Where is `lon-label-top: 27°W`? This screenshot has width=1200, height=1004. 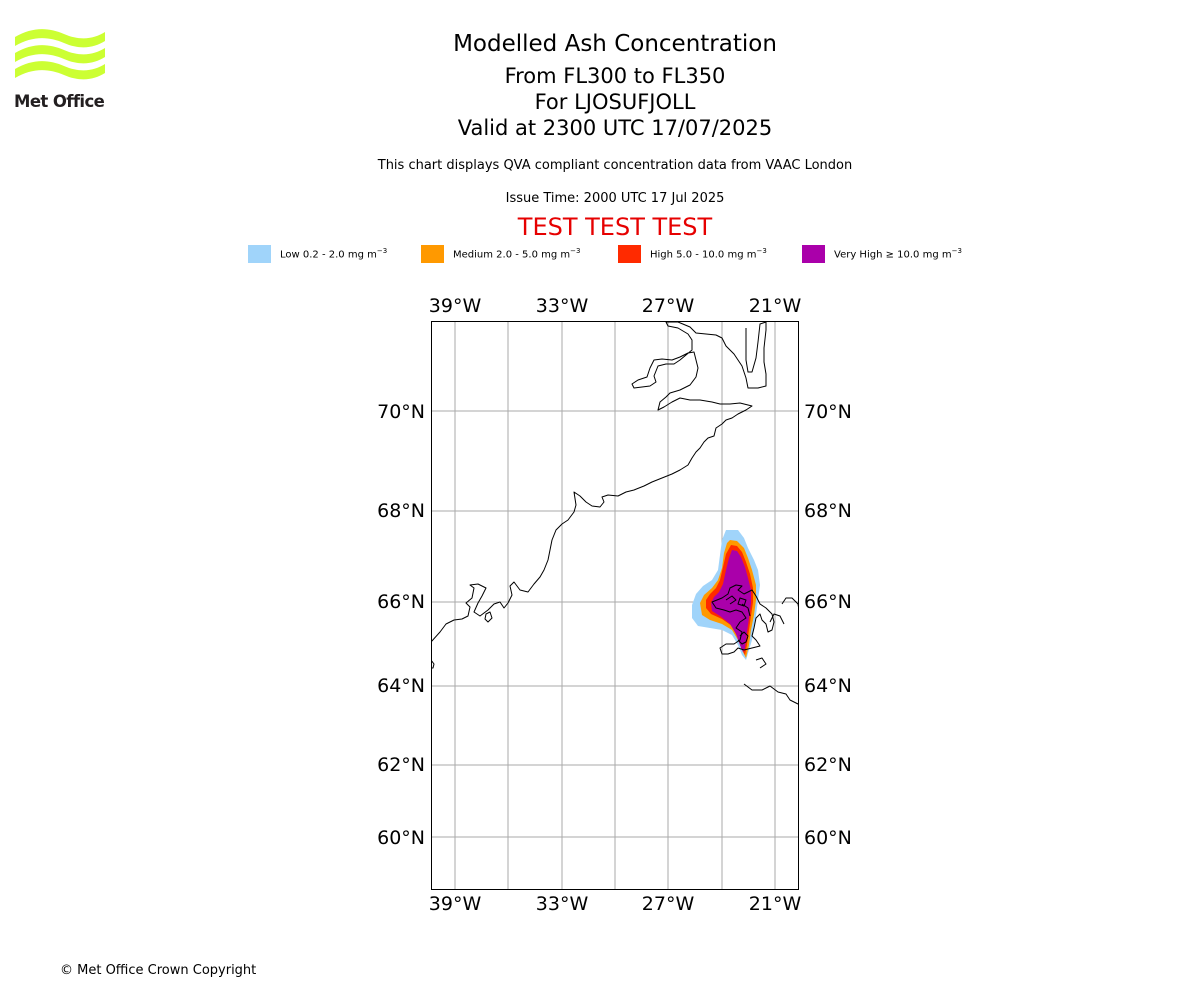 lon-label-top: 27°W is located at coordinates (668, 306).